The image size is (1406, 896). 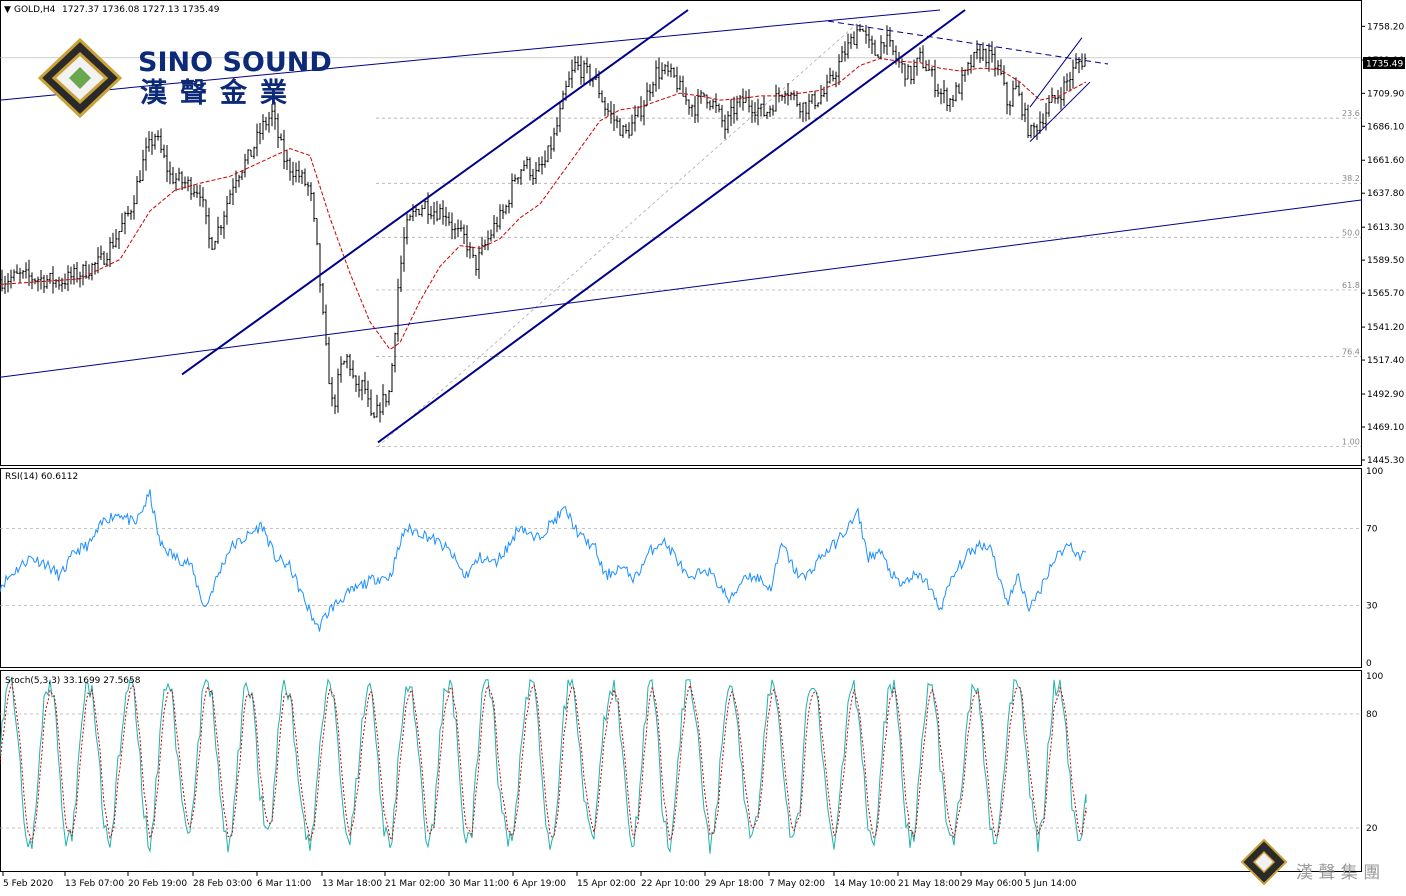 I want to click on trend-line-wedge-lower, so click(x=1060, y=112).